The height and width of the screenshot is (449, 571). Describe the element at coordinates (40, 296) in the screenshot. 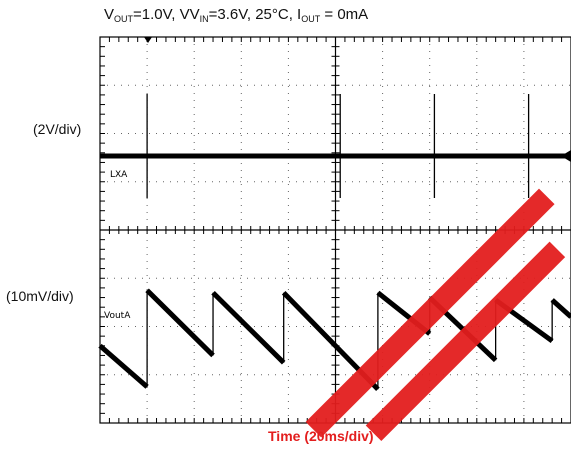

I see `vout-scale-label: (10mV/div)` at that location.